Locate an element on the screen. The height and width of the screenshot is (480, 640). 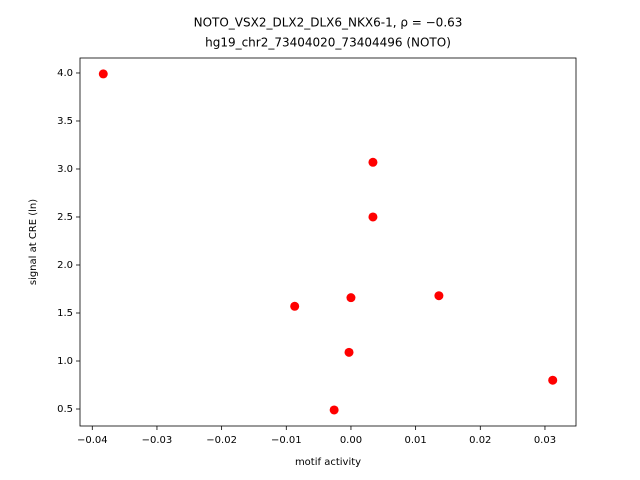
x-tick-label: 0.01 is located at coordinates (415, 440).